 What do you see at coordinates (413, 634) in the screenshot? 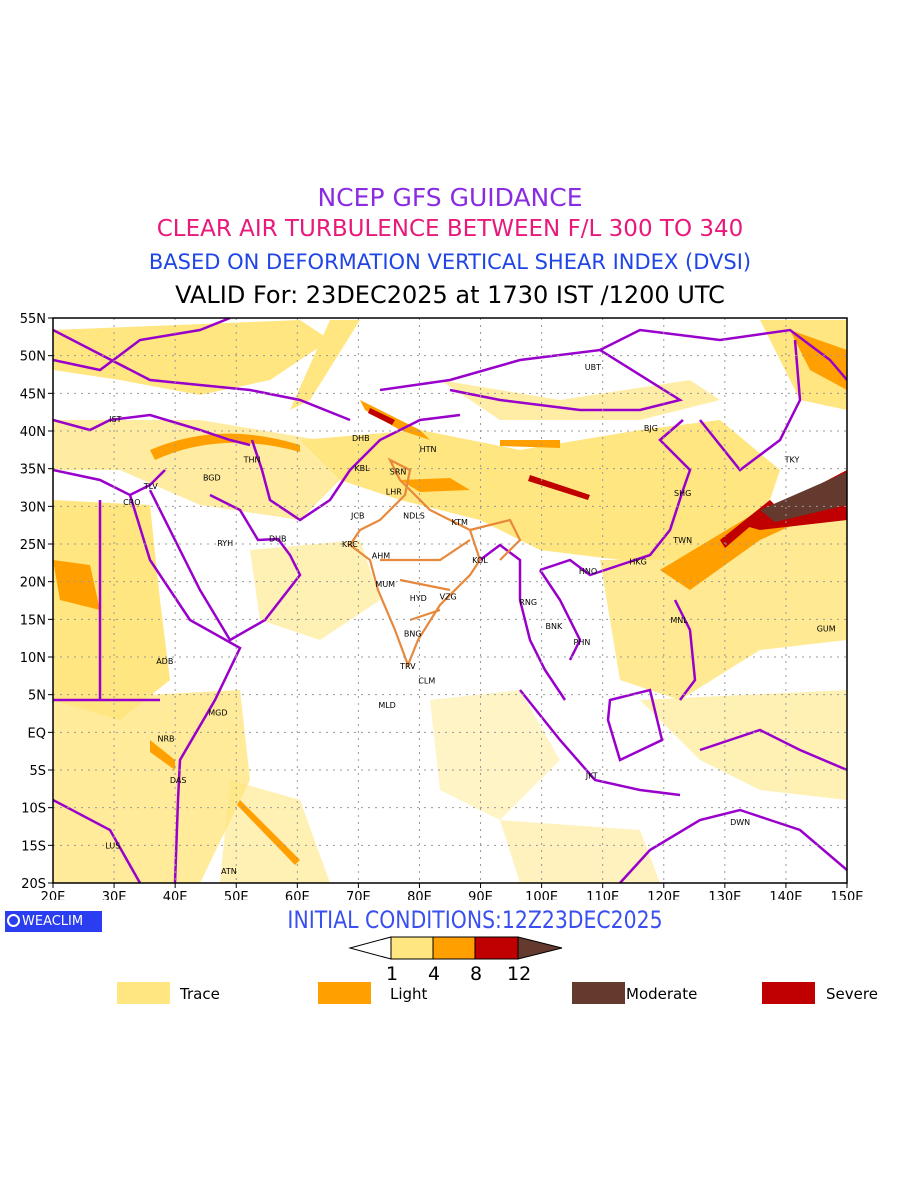
I see `city-label-bng: BNG` at bounding box center [413, 634].